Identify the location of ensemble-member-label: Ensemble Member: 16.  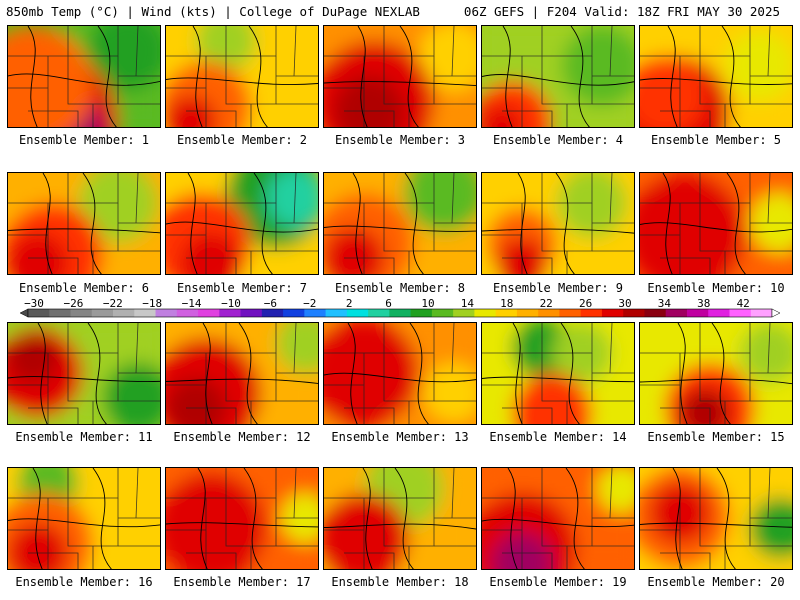
(84, 582).